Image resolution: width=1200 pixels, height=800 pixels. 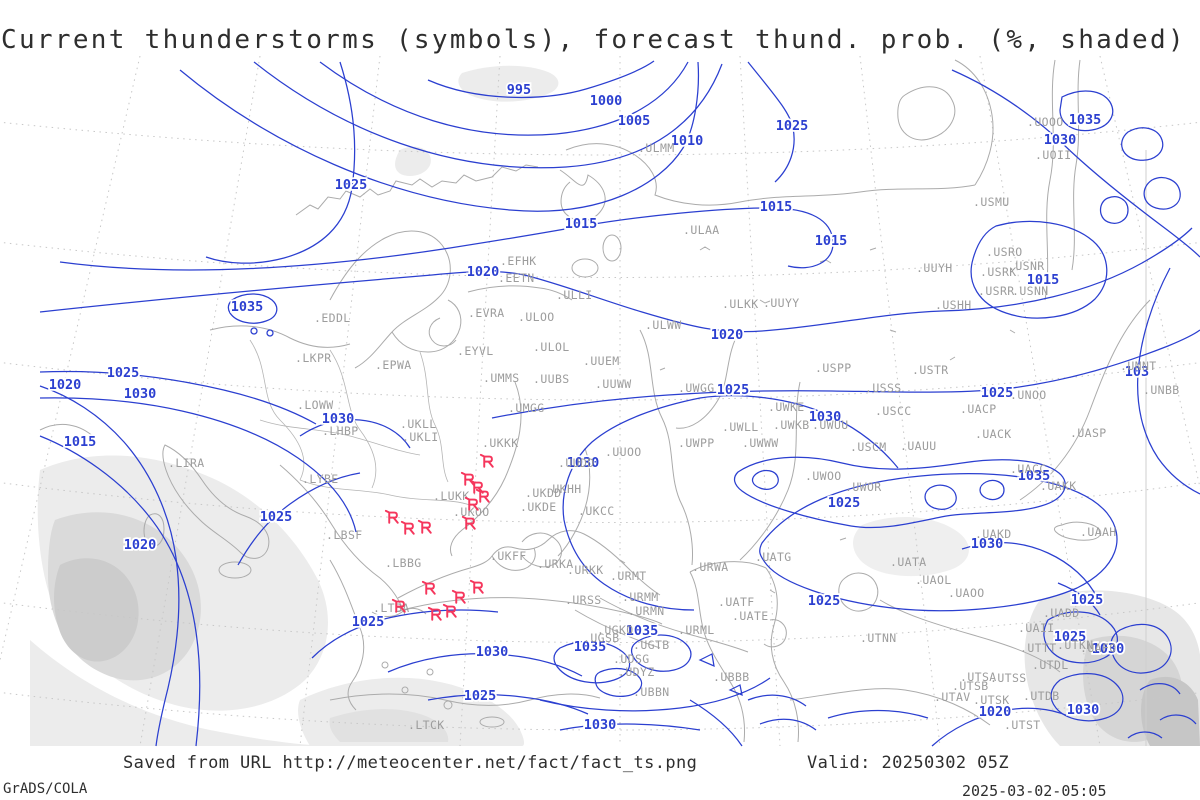 What do you see at coordinates (998, 272) in the screenshot?
I see `station-label: .USRK` at bounding box center [998, 272].